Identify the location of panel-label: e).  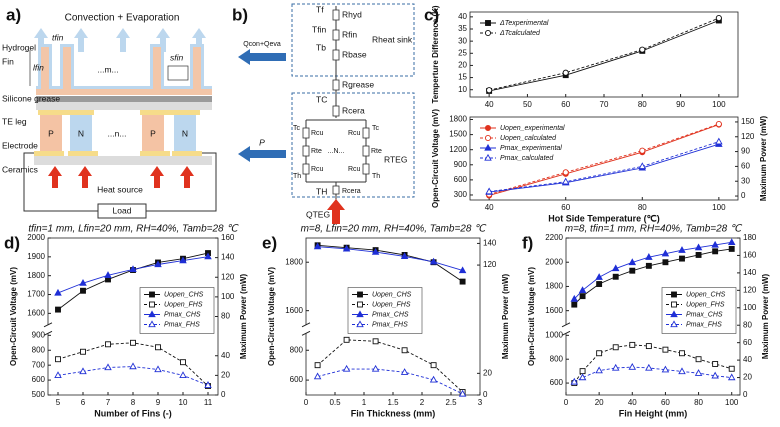
(269, 242).